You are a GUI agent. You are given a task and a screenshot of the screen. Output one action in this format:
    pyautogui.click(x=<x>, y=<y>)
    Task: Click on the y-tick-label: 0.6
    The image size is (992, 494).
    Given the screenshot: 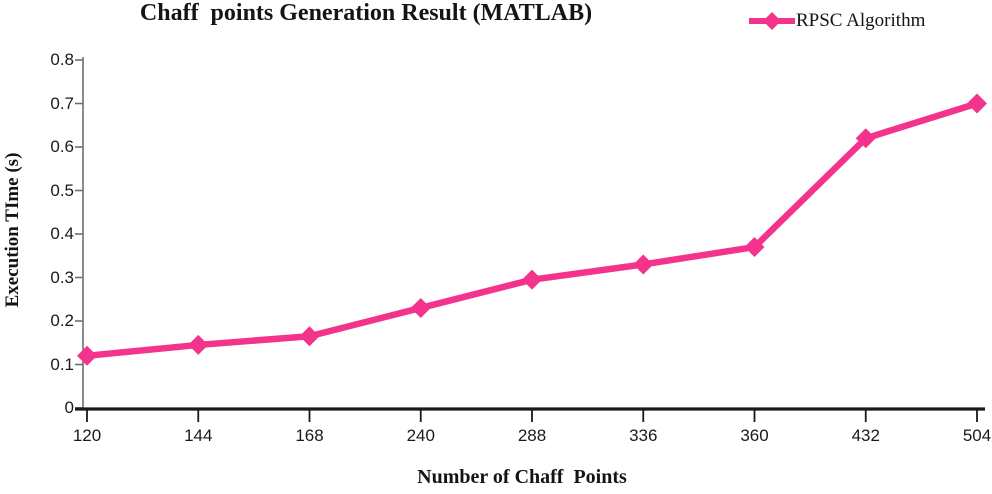 What is the action you would take?
    pyautogui.click(x=62, y=146)
    